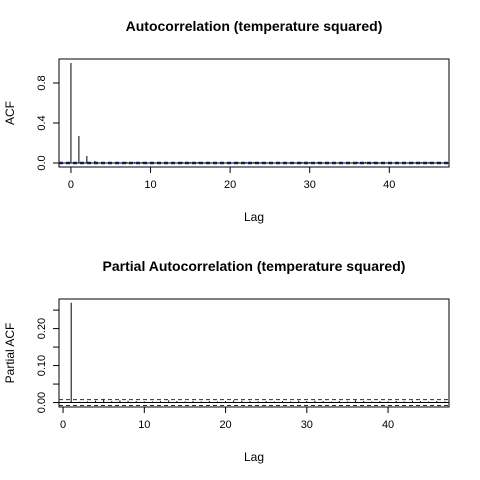  Describe the element at coordinates (71, 185) in the screenshot. I see `acf-x-tick-label: 0` at that location.